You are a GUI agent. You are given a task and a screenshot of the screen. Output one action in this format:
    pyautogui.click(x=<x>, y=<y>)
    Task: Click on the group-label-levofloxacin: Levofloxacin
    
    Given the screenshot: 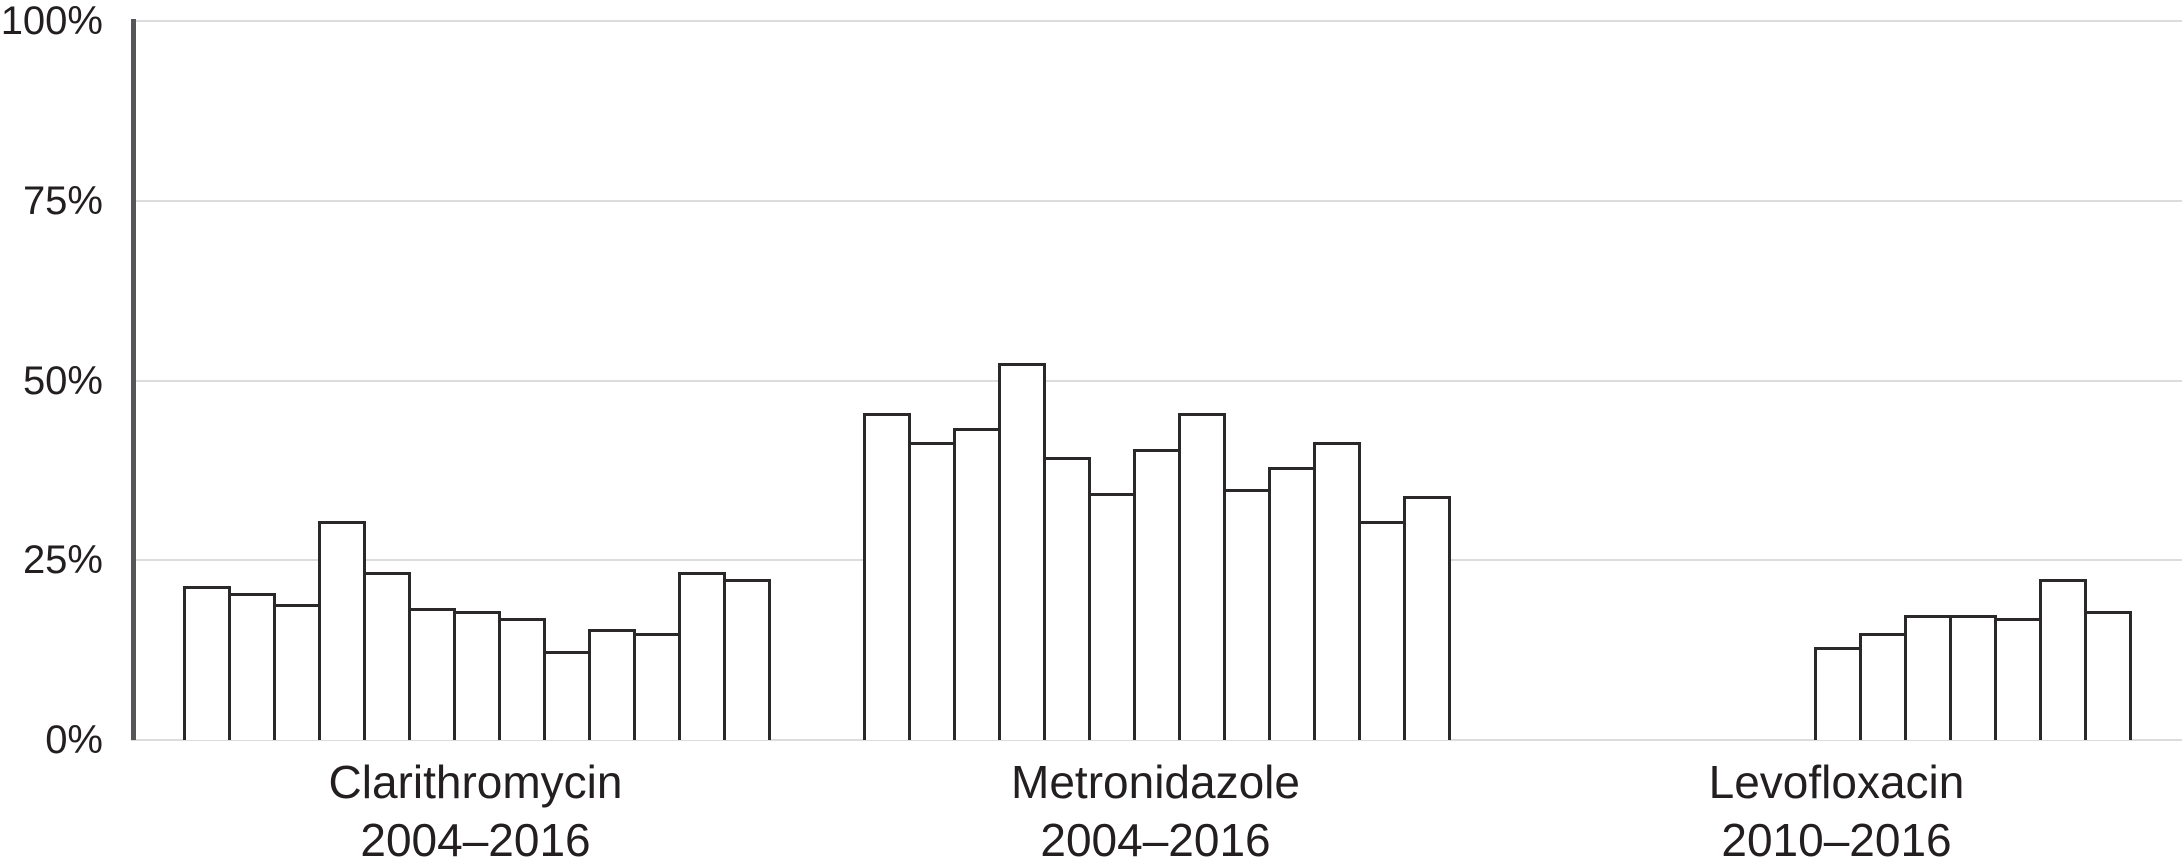 What is the action you would take?
    pyautogui.click(x=1836, y=782)
    